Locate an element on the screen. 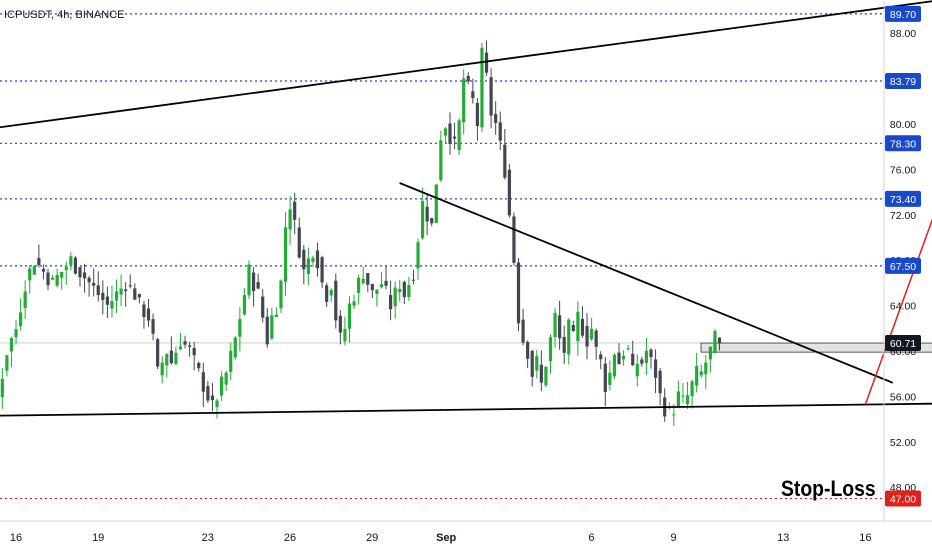 This screenshot has height=550, width=932. y-tick-label-10: 88.00 is located at coordinates (903, 34).